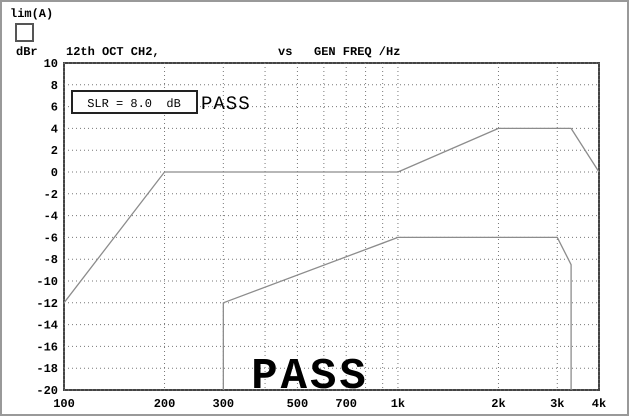 Image resolution: width=633 pixels, height=420 pixels. What do you see at coordinates (47, 325) in the screenshot?
I see `y-tick-label: -14` at bounding box center [47, 325].